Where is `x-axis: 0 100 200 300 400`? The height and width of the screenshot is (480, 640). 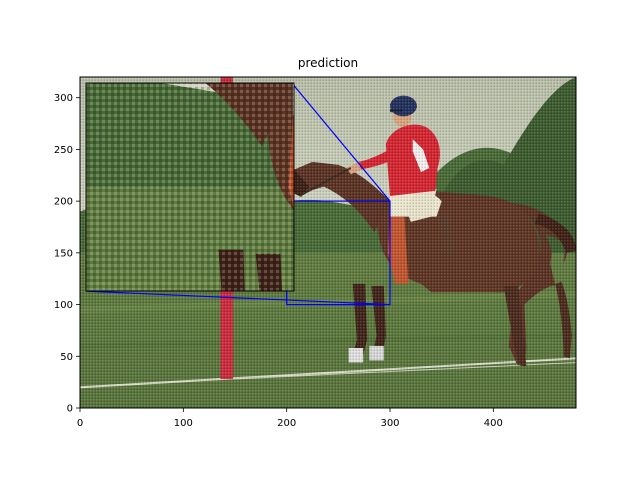
x-axis: 0 100 200 300 400 is located at coordinates (290, 418).